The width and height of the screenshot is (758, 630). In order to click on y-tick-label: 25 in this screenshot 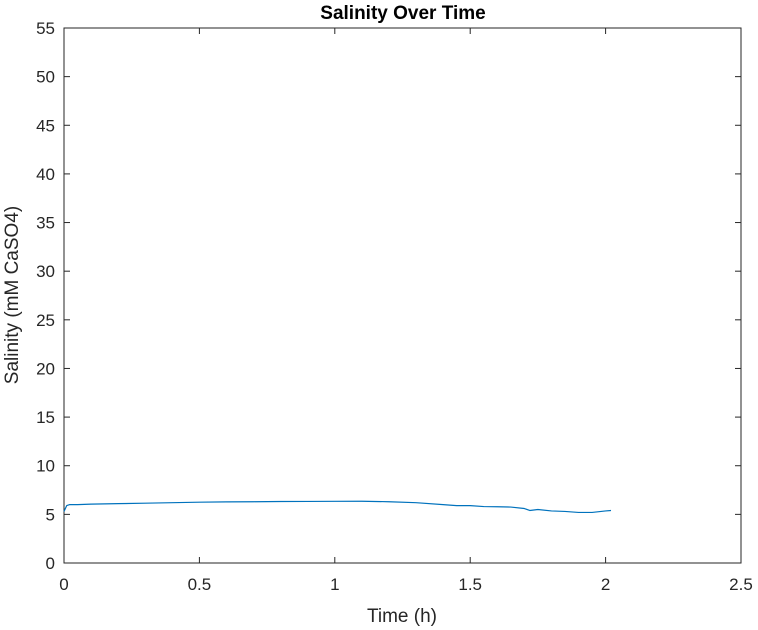, I will do `click(45, 320)`.